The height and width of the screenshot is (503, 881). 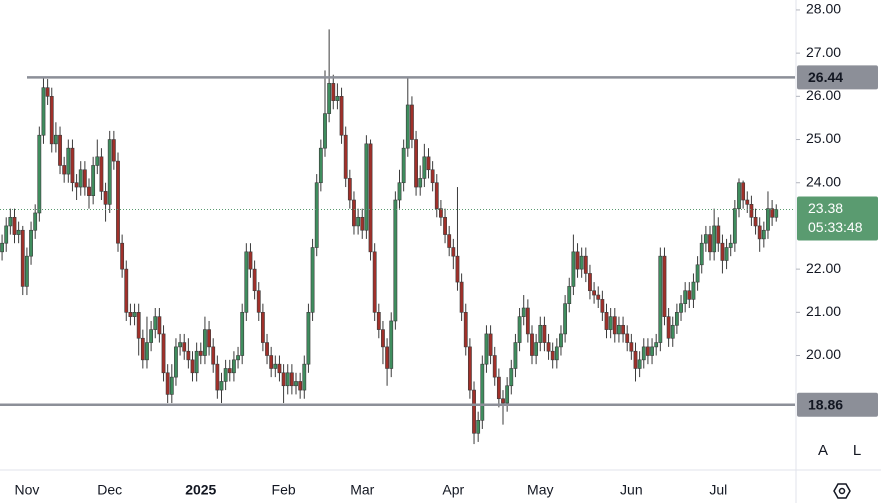 I want to click on log-button: L, so click(x=857, y=450).